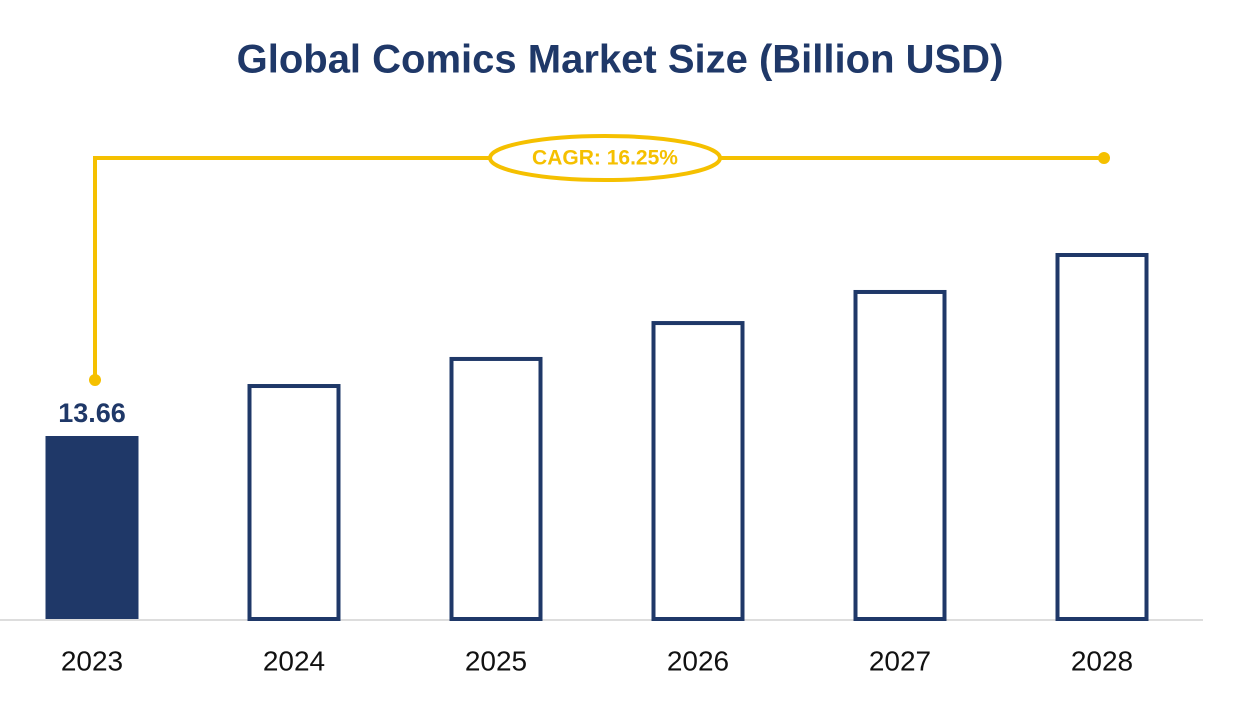  Describe the element at coordinates (92, 660) in the screenshot. I see `x-tick-label: 2023` at that location.